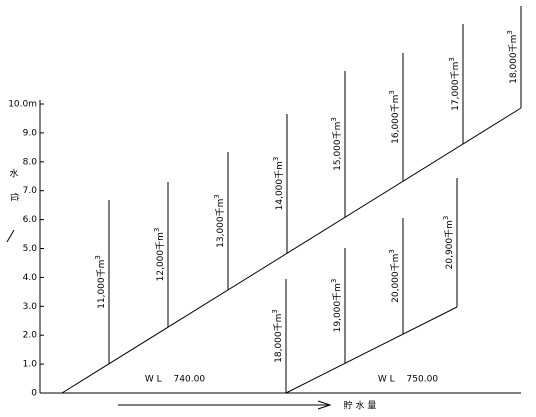 The height and width of the screenshot is (417, 536). I want to click on storage-value: 14,000千m, so click(279, 185).